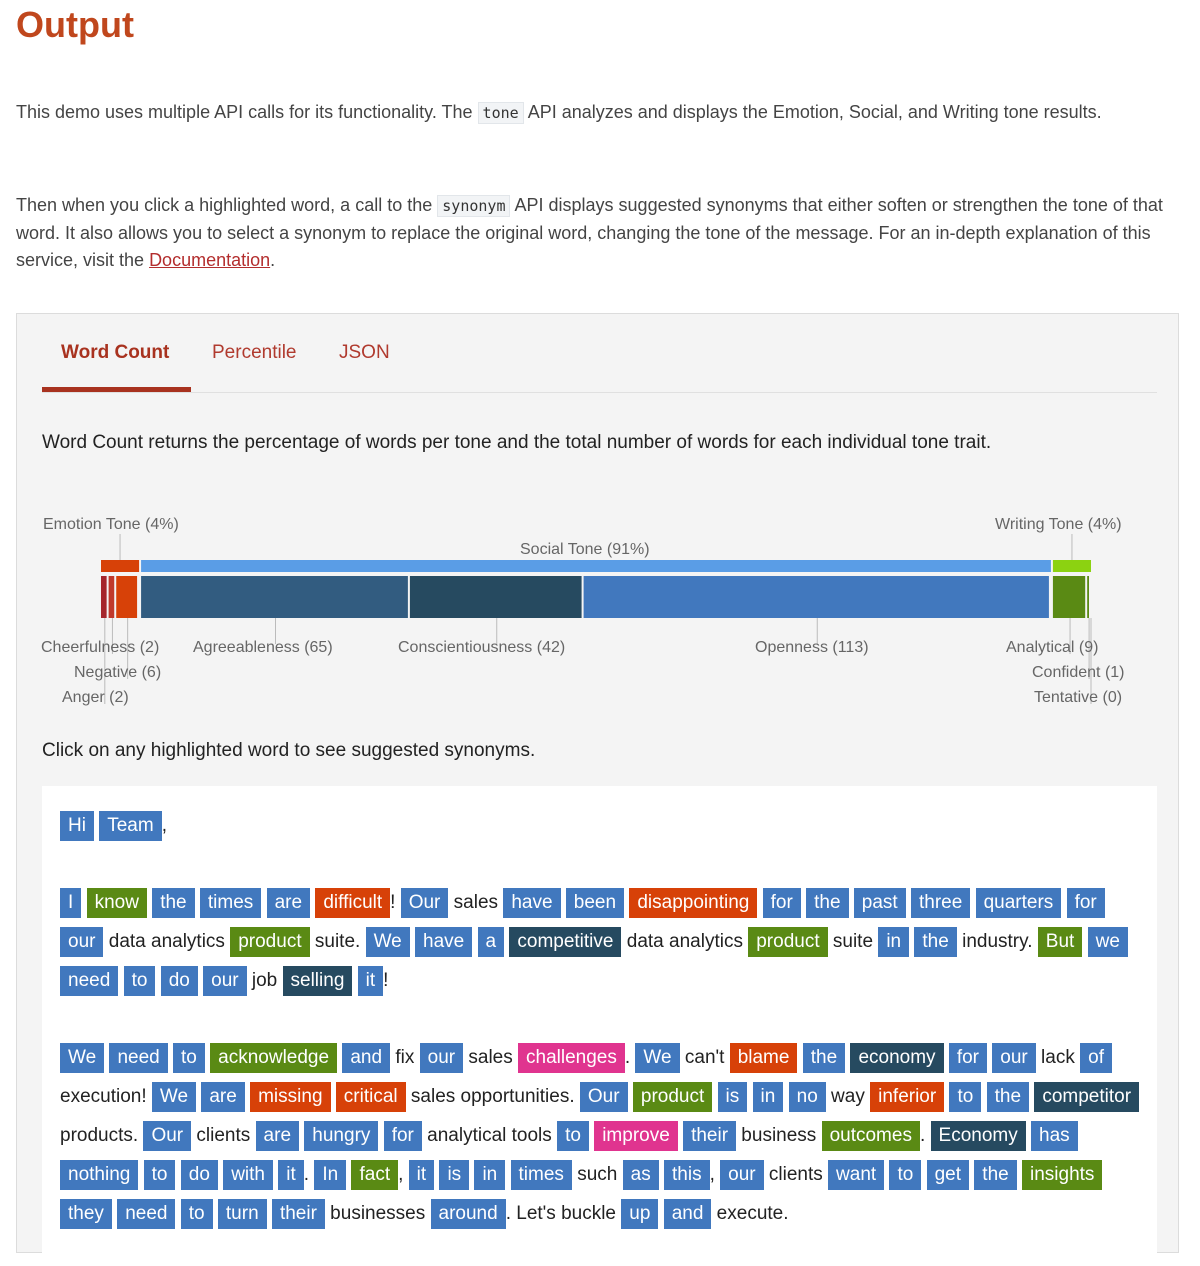 This screenshot has height=1266, width=1200. Describe the element at coordinates (1087, 1097) in the screenshot. I see `highlighted-word: competitor` at that location.